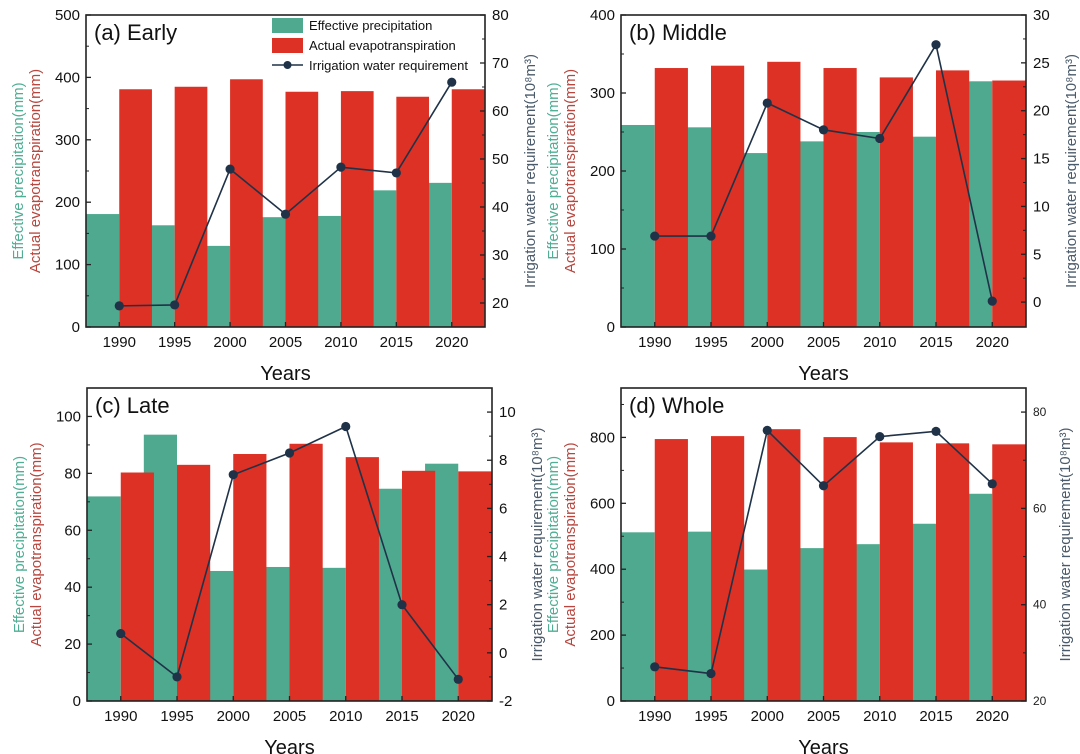  What do you see at coordinates (500, 303) in the screenshot?
I see `right-tick-label: 20` at bounding box center [500, 303].